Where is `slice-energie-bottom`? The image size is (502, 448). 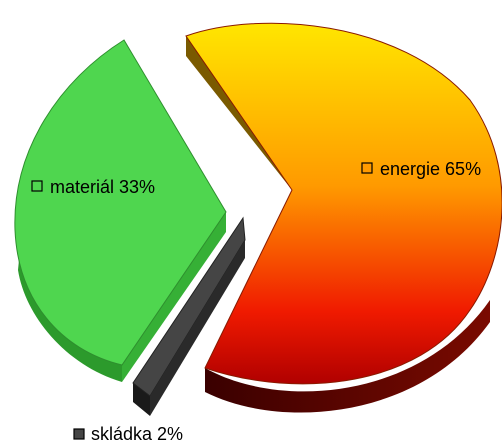 slice-energie-bottom is located at coordinates (347, 356).